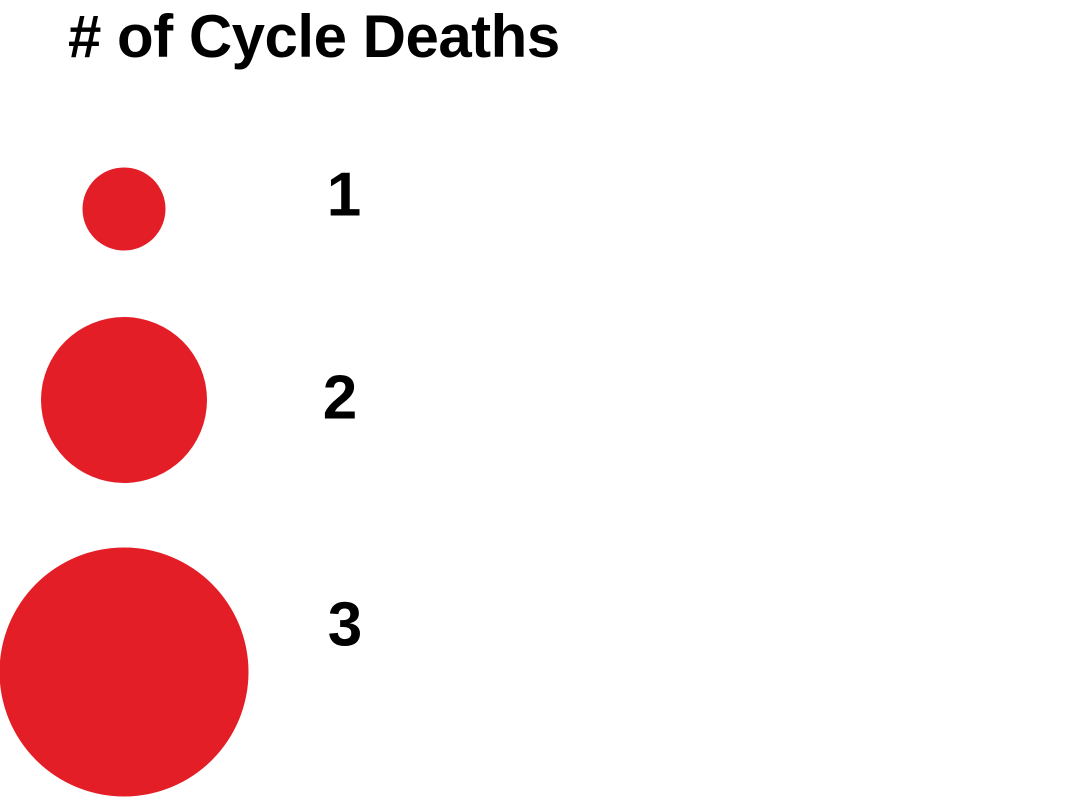  Describe the element at coordinates (340, 398) in the screenshot. I see `legend-label-2: 2` at that location.